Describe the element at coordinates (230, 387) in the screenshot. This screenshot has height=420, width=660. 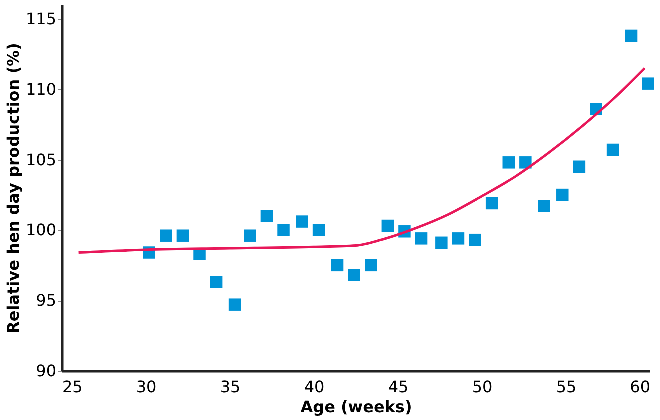
I see `x-tick-label: 35` at that location.